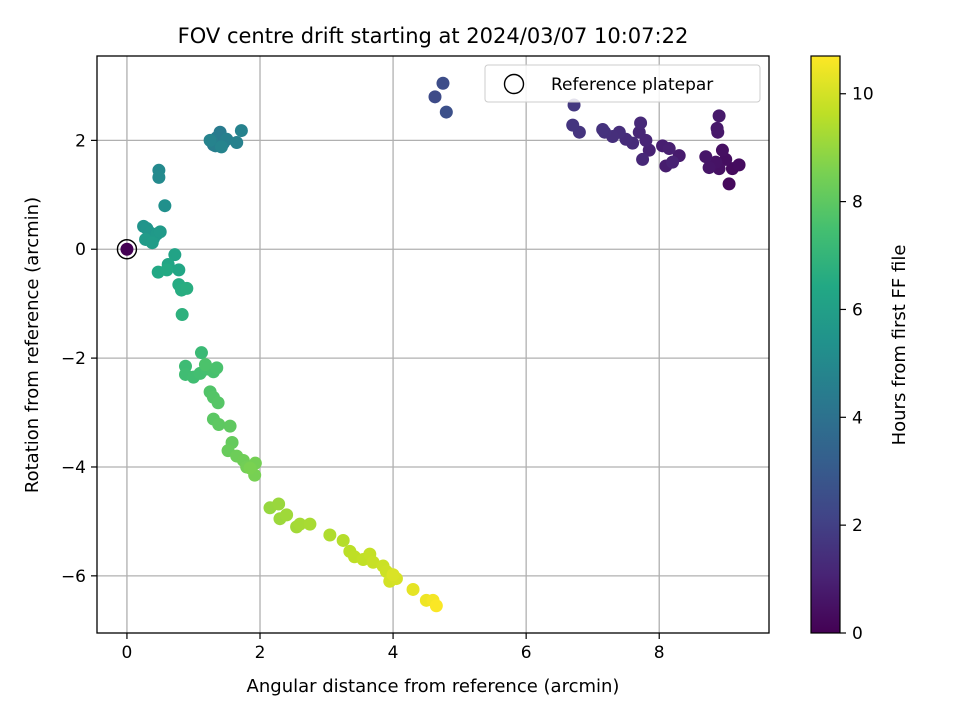  I want to click on x-axis-label: Angular distance from reference (arcmin), so click(433, 686).